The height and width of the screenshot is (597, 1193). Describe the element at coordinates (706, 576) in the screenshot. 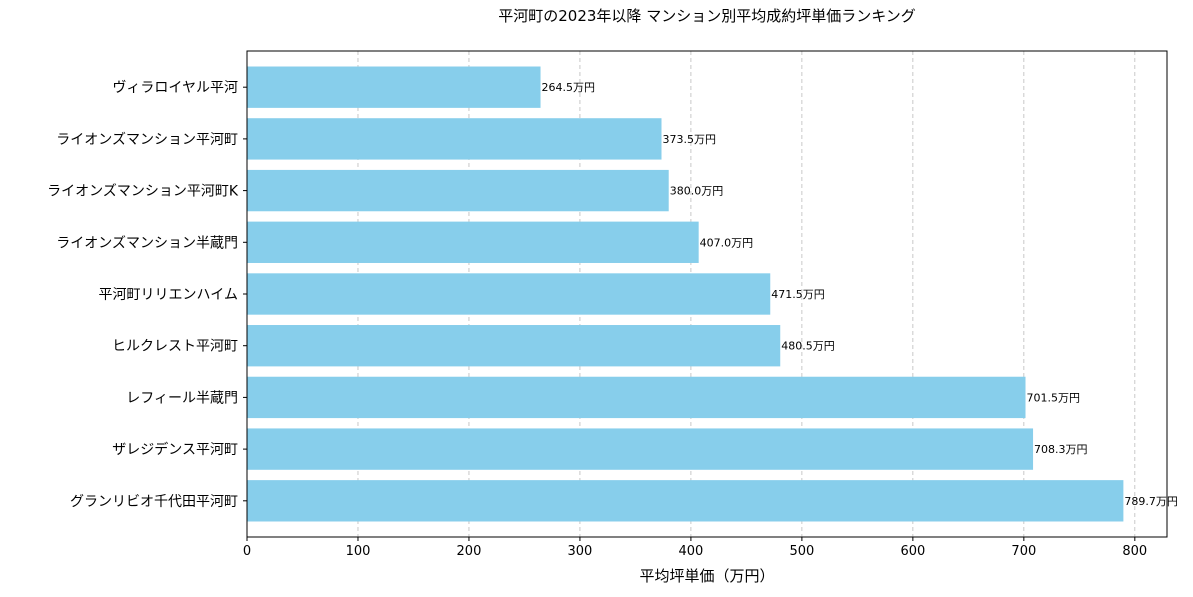

I see `x-axis-label: 平均坪単価（万円）` at that location.